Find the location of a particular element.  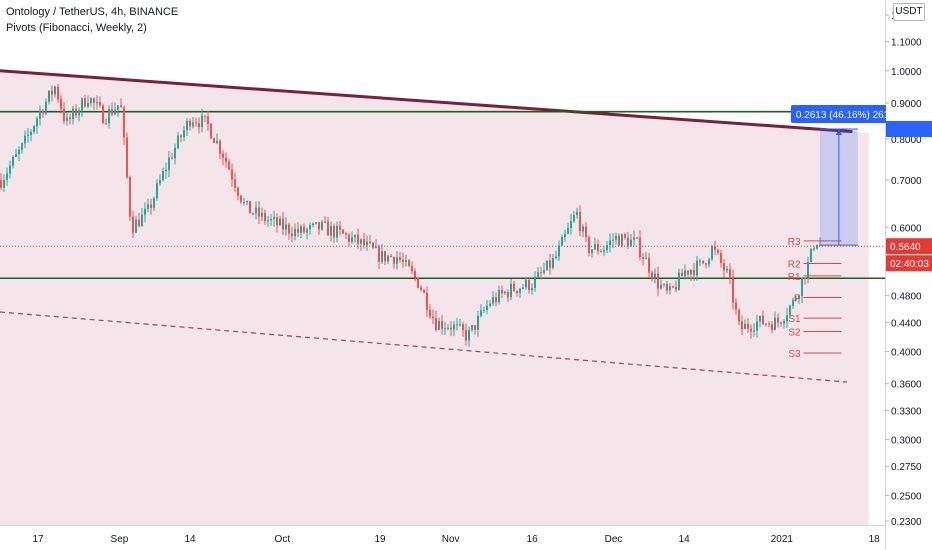

pivot-label: S1 is located at coordinates (794, 319).